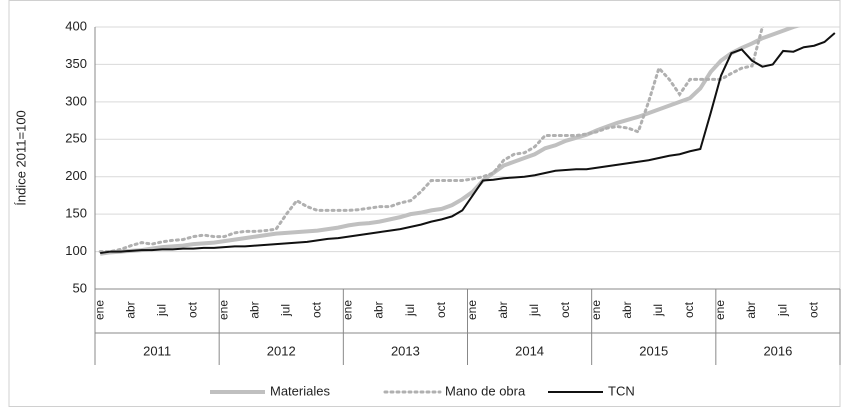 This screenshot has width=841, height=407. Describe the element at coordinates (76, 250) in the screenshot. I see `y-tick-label: 100` at that location.